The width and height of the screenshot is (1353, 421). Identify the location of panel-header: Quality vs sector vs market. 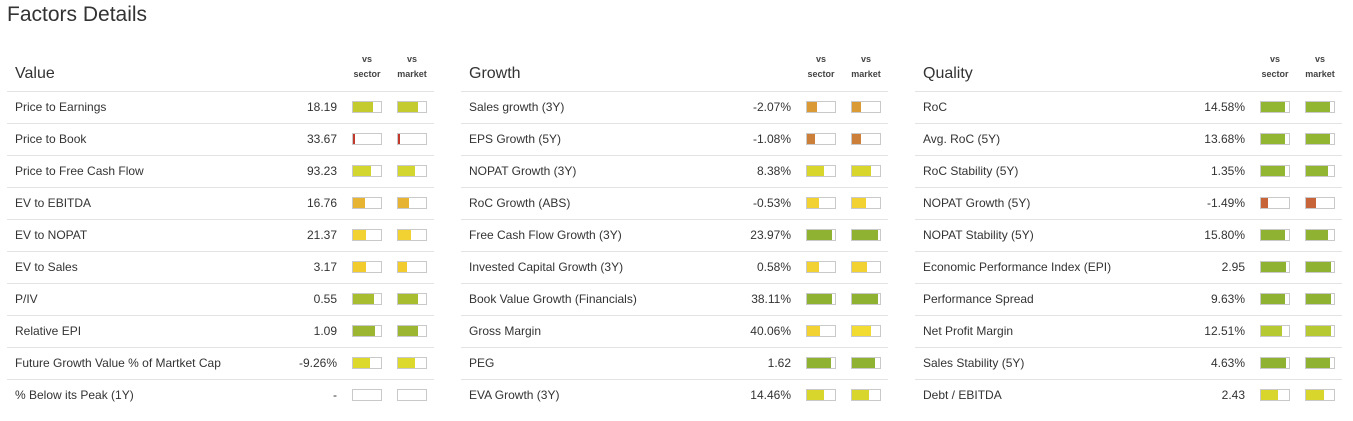
(1128, 71).